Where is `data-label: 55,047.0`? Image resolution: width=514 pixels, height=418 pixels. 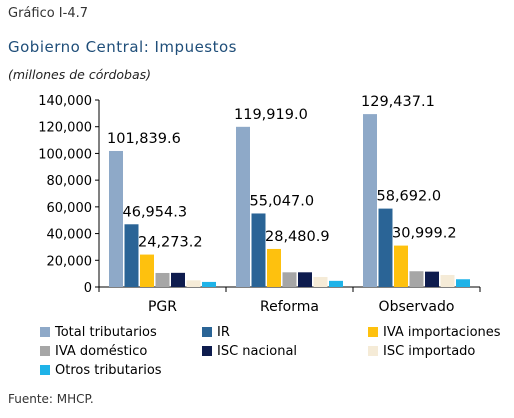 data-label: 55,047.0 is located at coordinates (282, 201).